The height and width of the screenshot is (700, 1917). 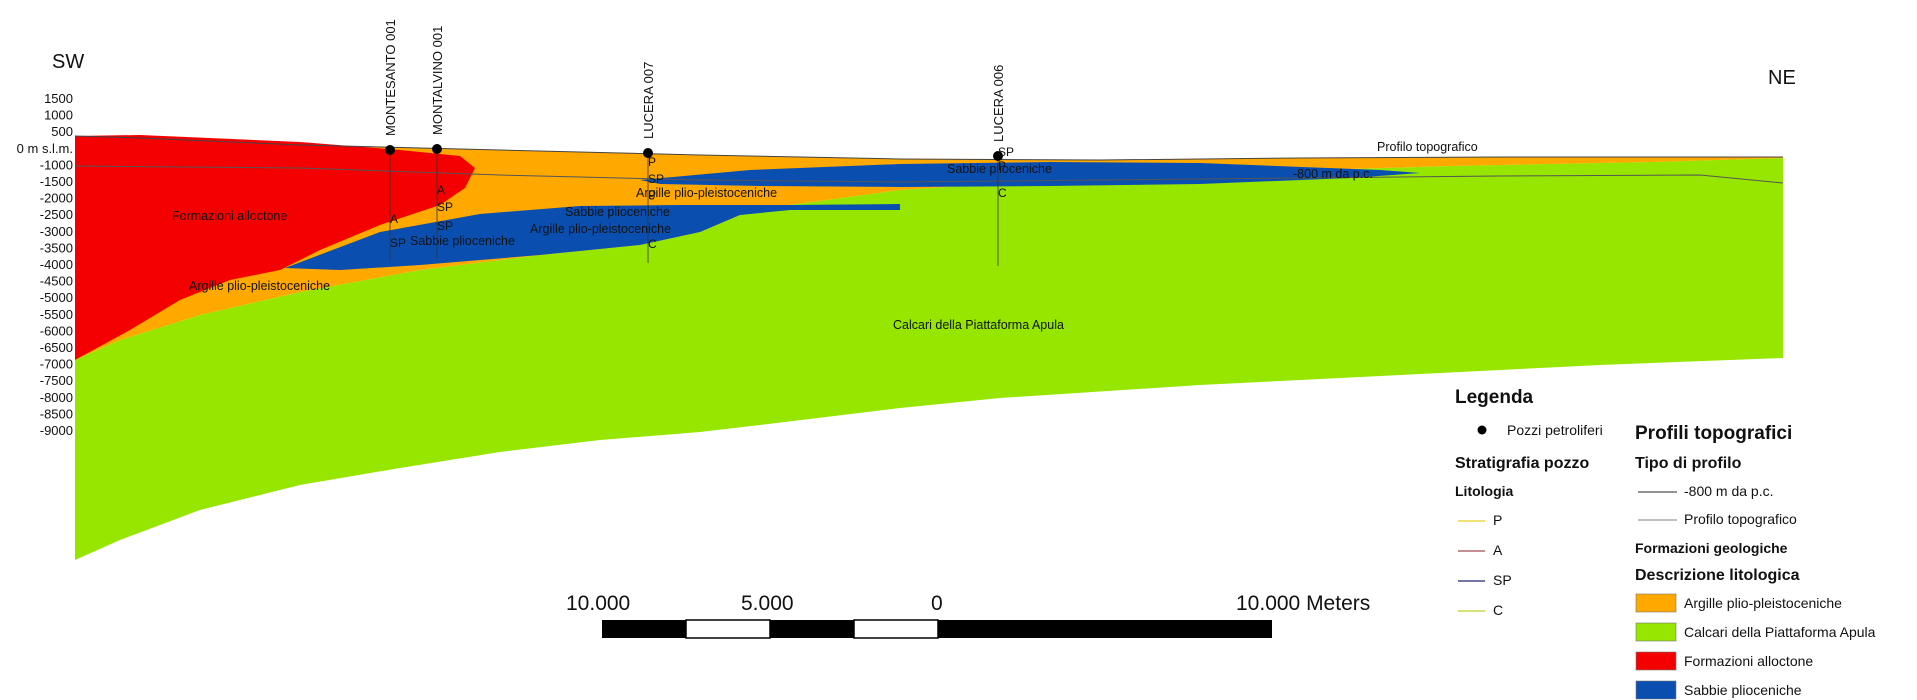 I want to click on unit-sabbie-upper, so click(x=1030, y=174).